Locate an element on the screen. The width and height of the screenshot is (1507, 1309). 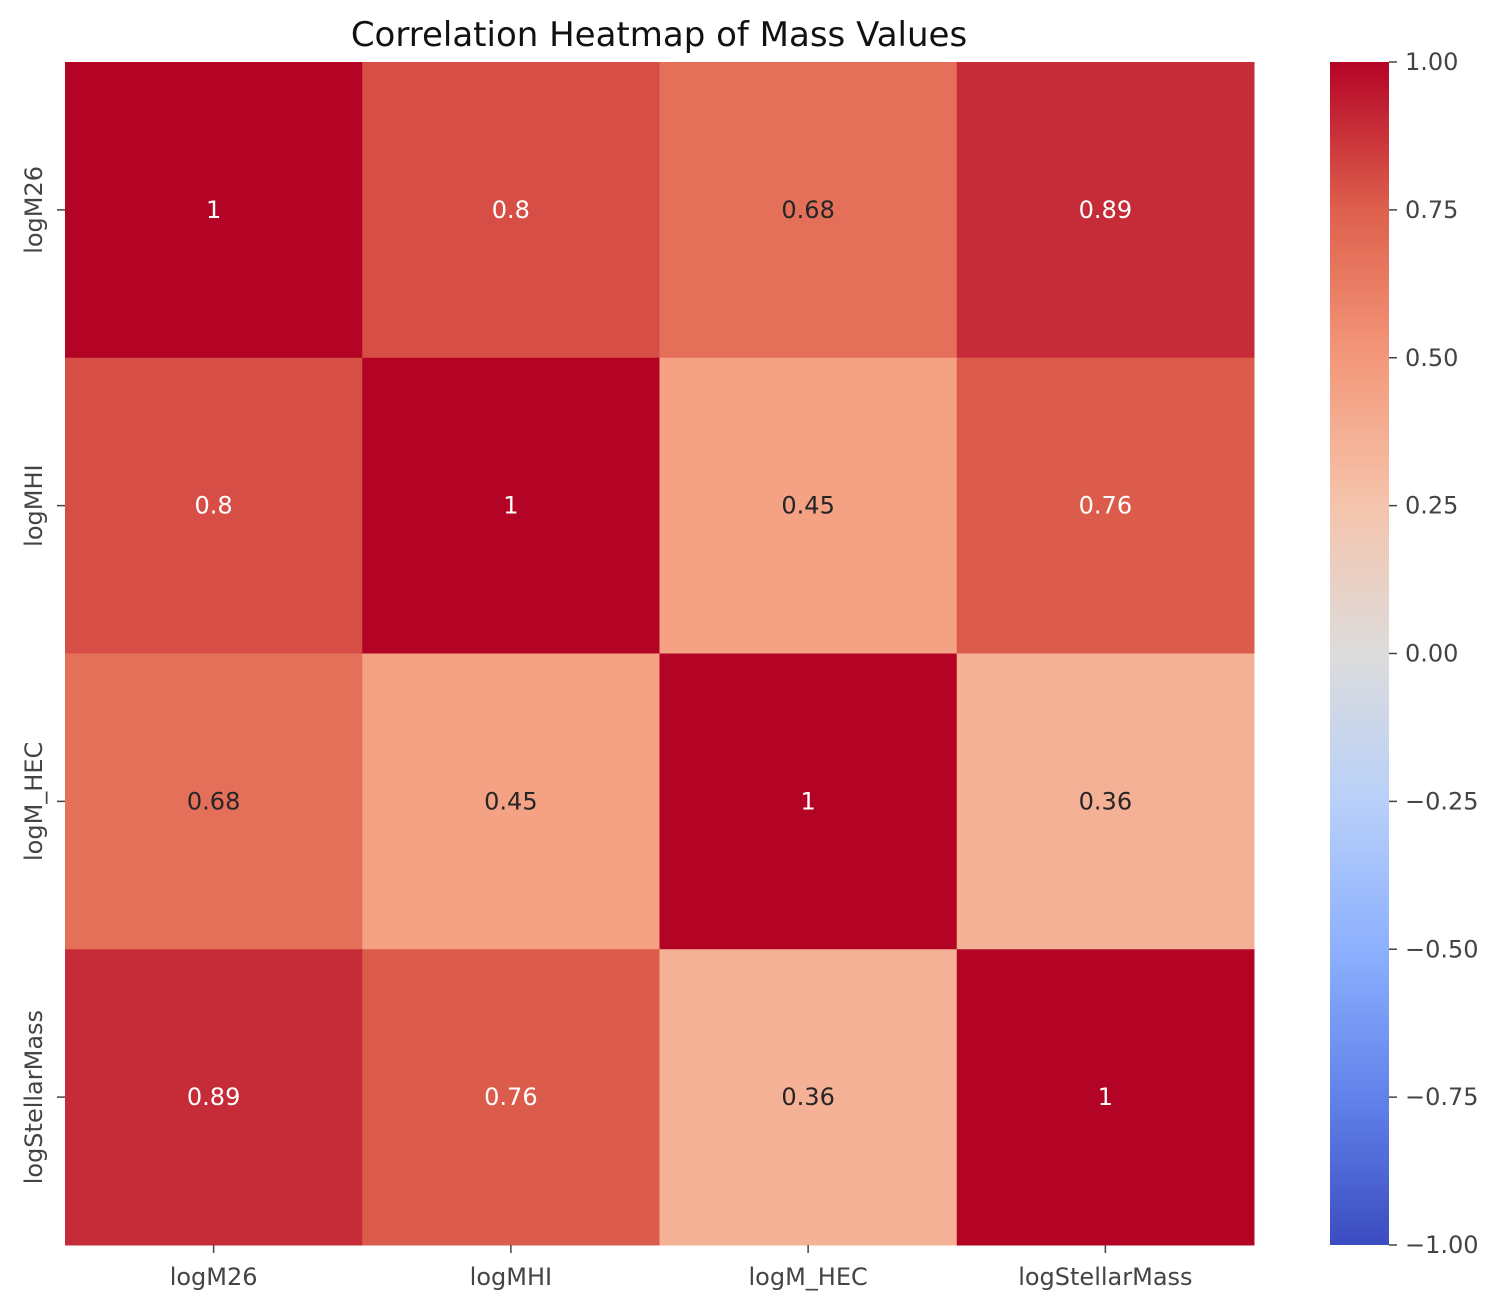
colorbar-tick-label: 0.00 is located at coordinates (1431, 654).